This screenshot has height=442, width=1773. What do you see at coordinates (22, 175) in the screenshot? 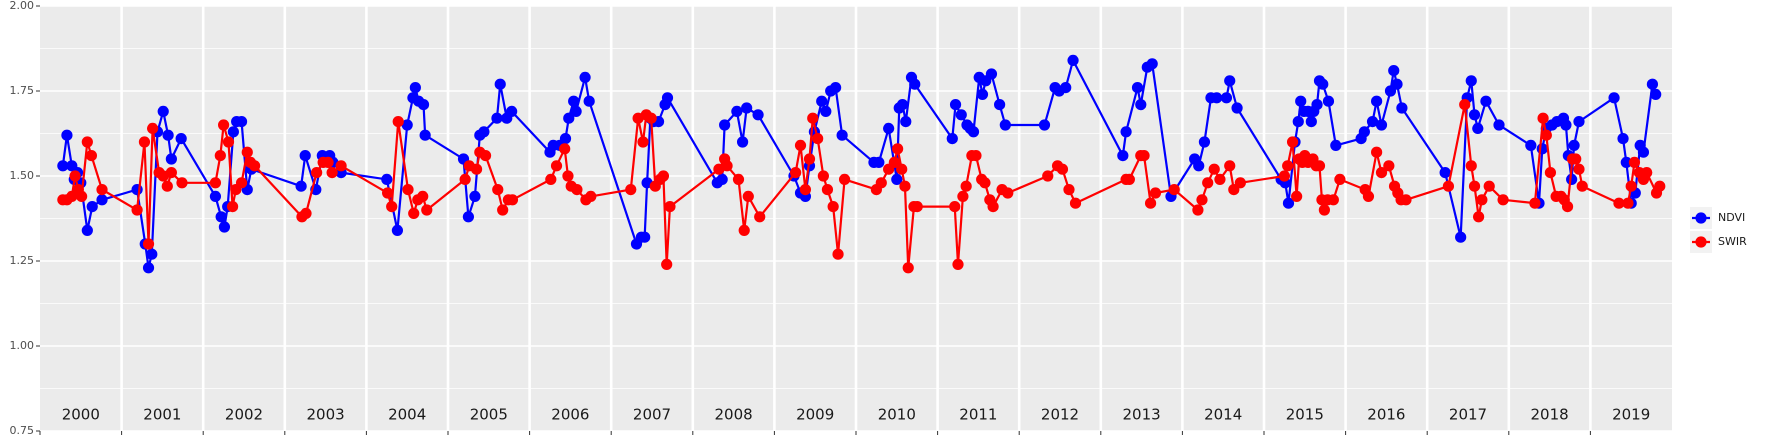
I see `y-tick-label: 1.50` at bounding box center [22, 175].